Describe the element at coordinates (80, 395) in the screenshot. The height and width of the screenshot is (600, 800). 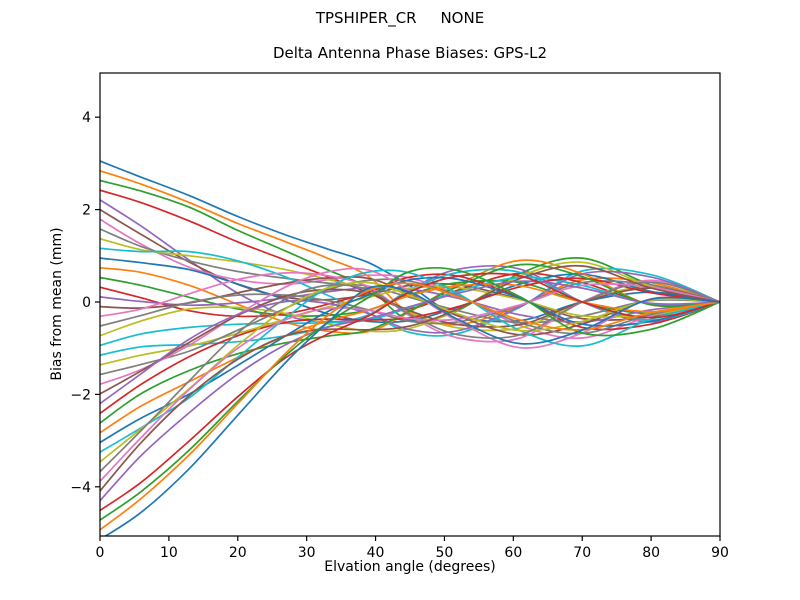
I see `y-tick-label: −2` at that location.